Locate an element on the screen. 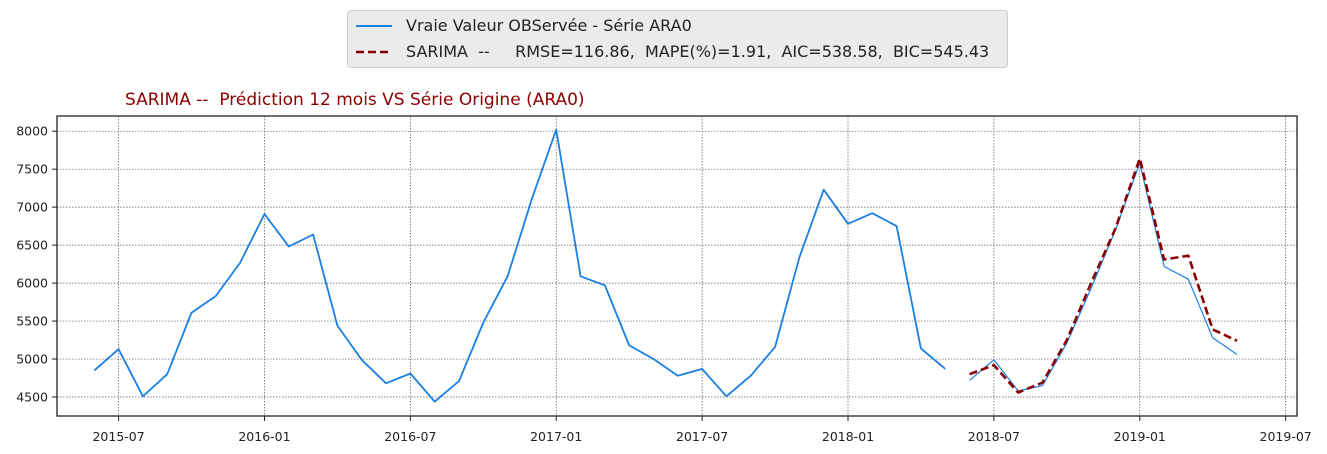  legend-item-observed: Vraie Valeur OBServée - Série ARA0 is located at coordinates (677, 27).